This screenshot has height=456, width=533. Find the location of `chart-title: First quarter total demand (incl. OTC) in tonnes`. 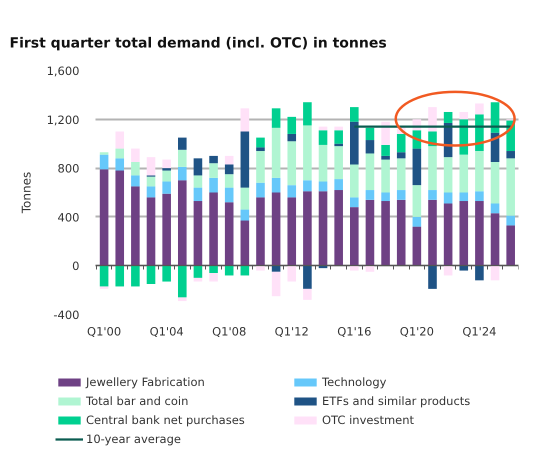

chart-title: First quarter total demand (incl. OTC) in tonnes is located at coordinates (198, 44).